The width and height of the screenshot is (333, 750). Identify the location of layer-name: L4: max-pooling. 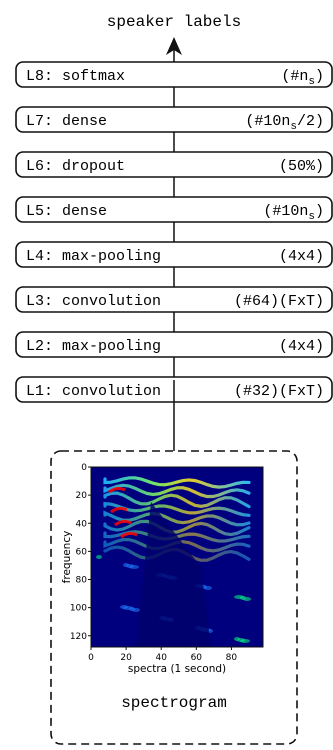
(93, 256).